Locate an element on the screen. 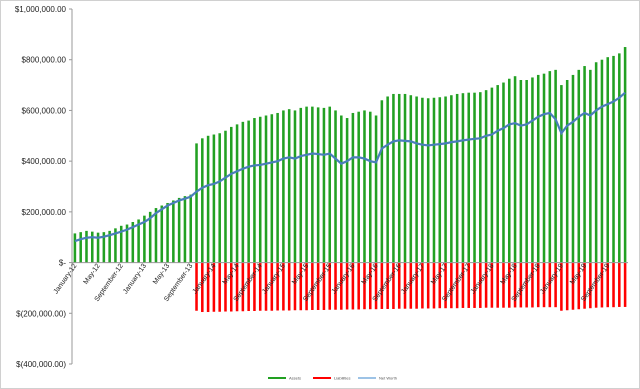  legend-label: Liabilities is located at coordinates (342, 378).